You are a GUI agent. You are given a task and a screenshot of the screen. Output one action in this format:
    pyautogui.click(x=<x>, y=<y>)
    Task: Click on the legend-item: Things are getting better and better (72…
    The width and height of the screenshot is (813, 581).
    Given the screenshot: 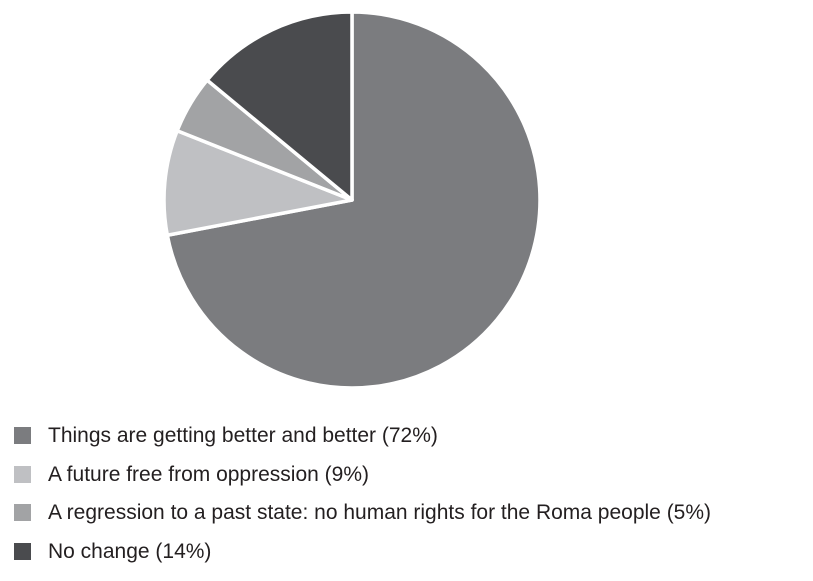 What is the action you would take?
    pyautogui.click(x=362, y=435)
    